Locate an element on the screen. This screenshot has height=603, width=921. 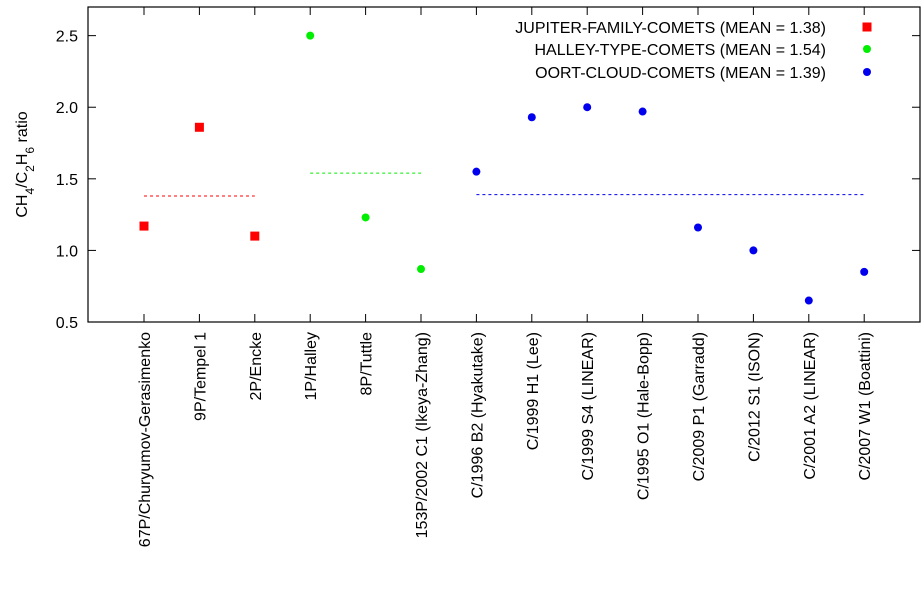
x-tick-label: C/1995 O1 (Hale-Bopp) is located at coordinates (644, 416).